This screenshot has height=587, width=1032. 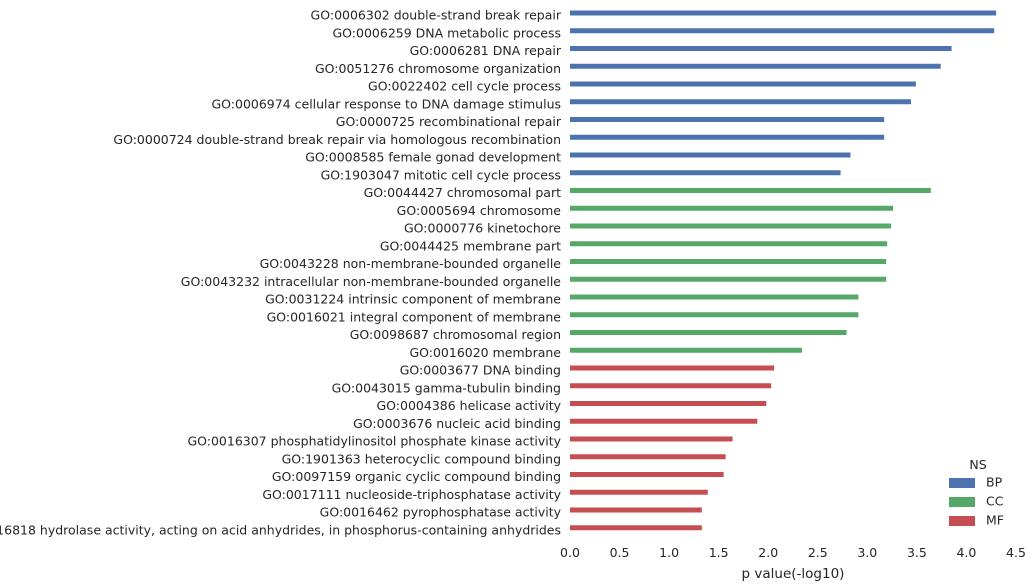 I want to click on x-tick-label-3: 1.0, so click(x=669, y=552).